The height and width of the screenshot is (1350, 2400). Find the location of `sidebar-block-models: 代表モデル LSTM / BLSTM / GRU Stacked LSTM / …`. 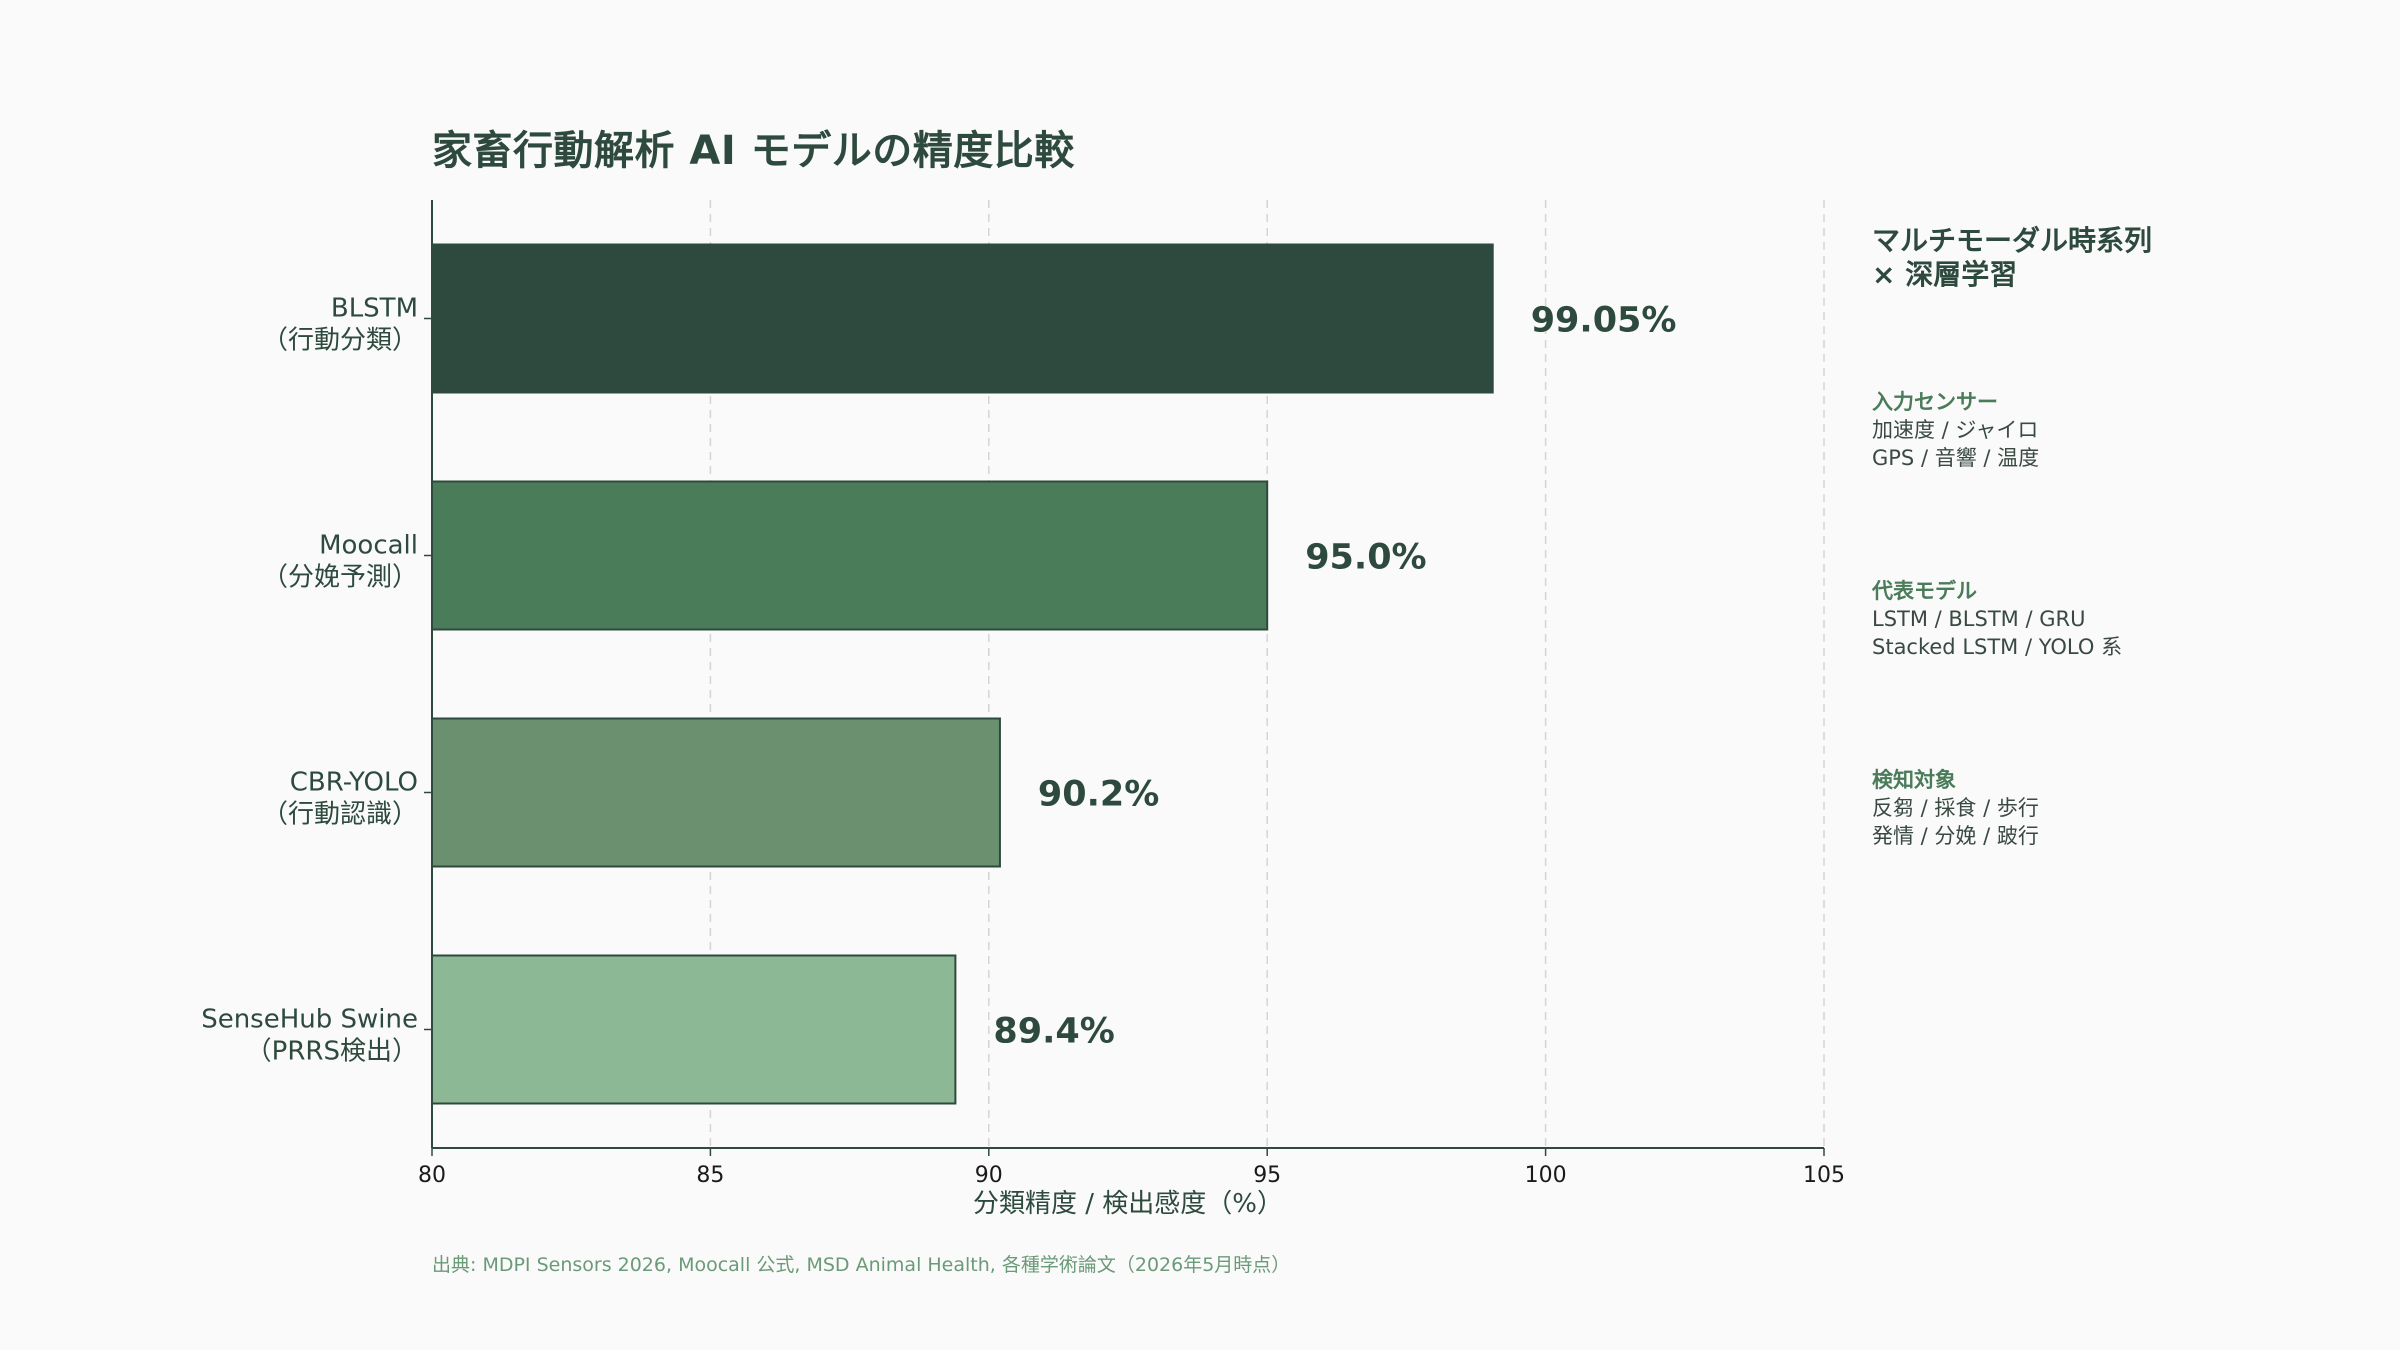

sidebar-block-models: 代表モデル LSTM / BLSTM / GRU Stacked LSTM / … is located at coordinates (1997, 619).